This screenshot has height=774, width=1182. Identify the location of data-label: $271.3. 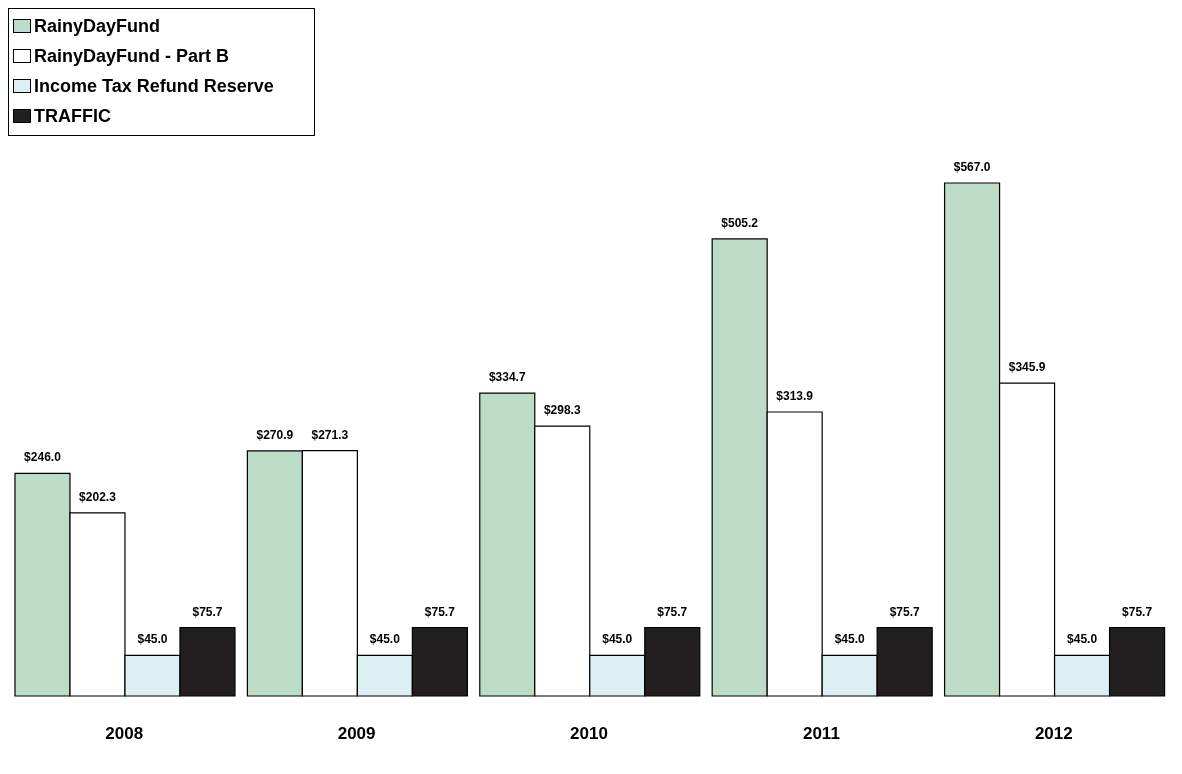
(330, 434).